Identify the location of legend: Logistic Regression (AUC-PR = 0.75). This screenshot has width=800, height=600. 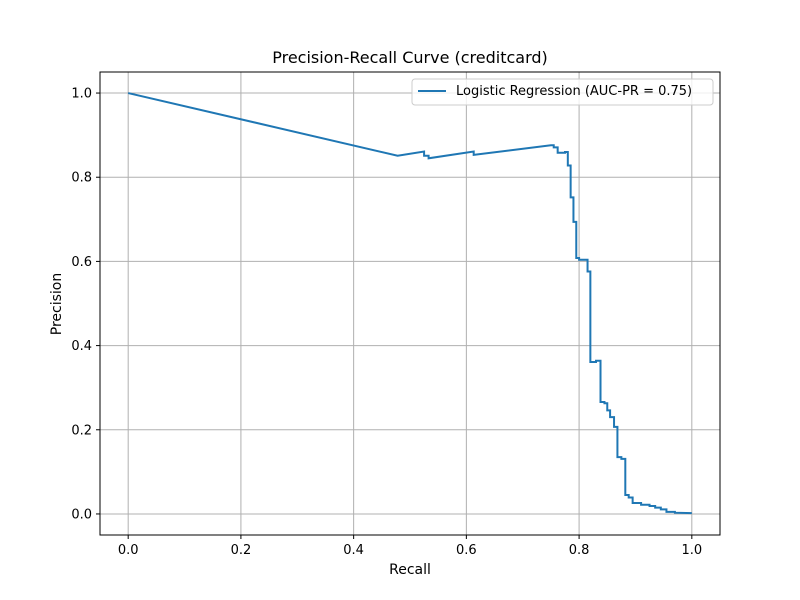
(562, 92).